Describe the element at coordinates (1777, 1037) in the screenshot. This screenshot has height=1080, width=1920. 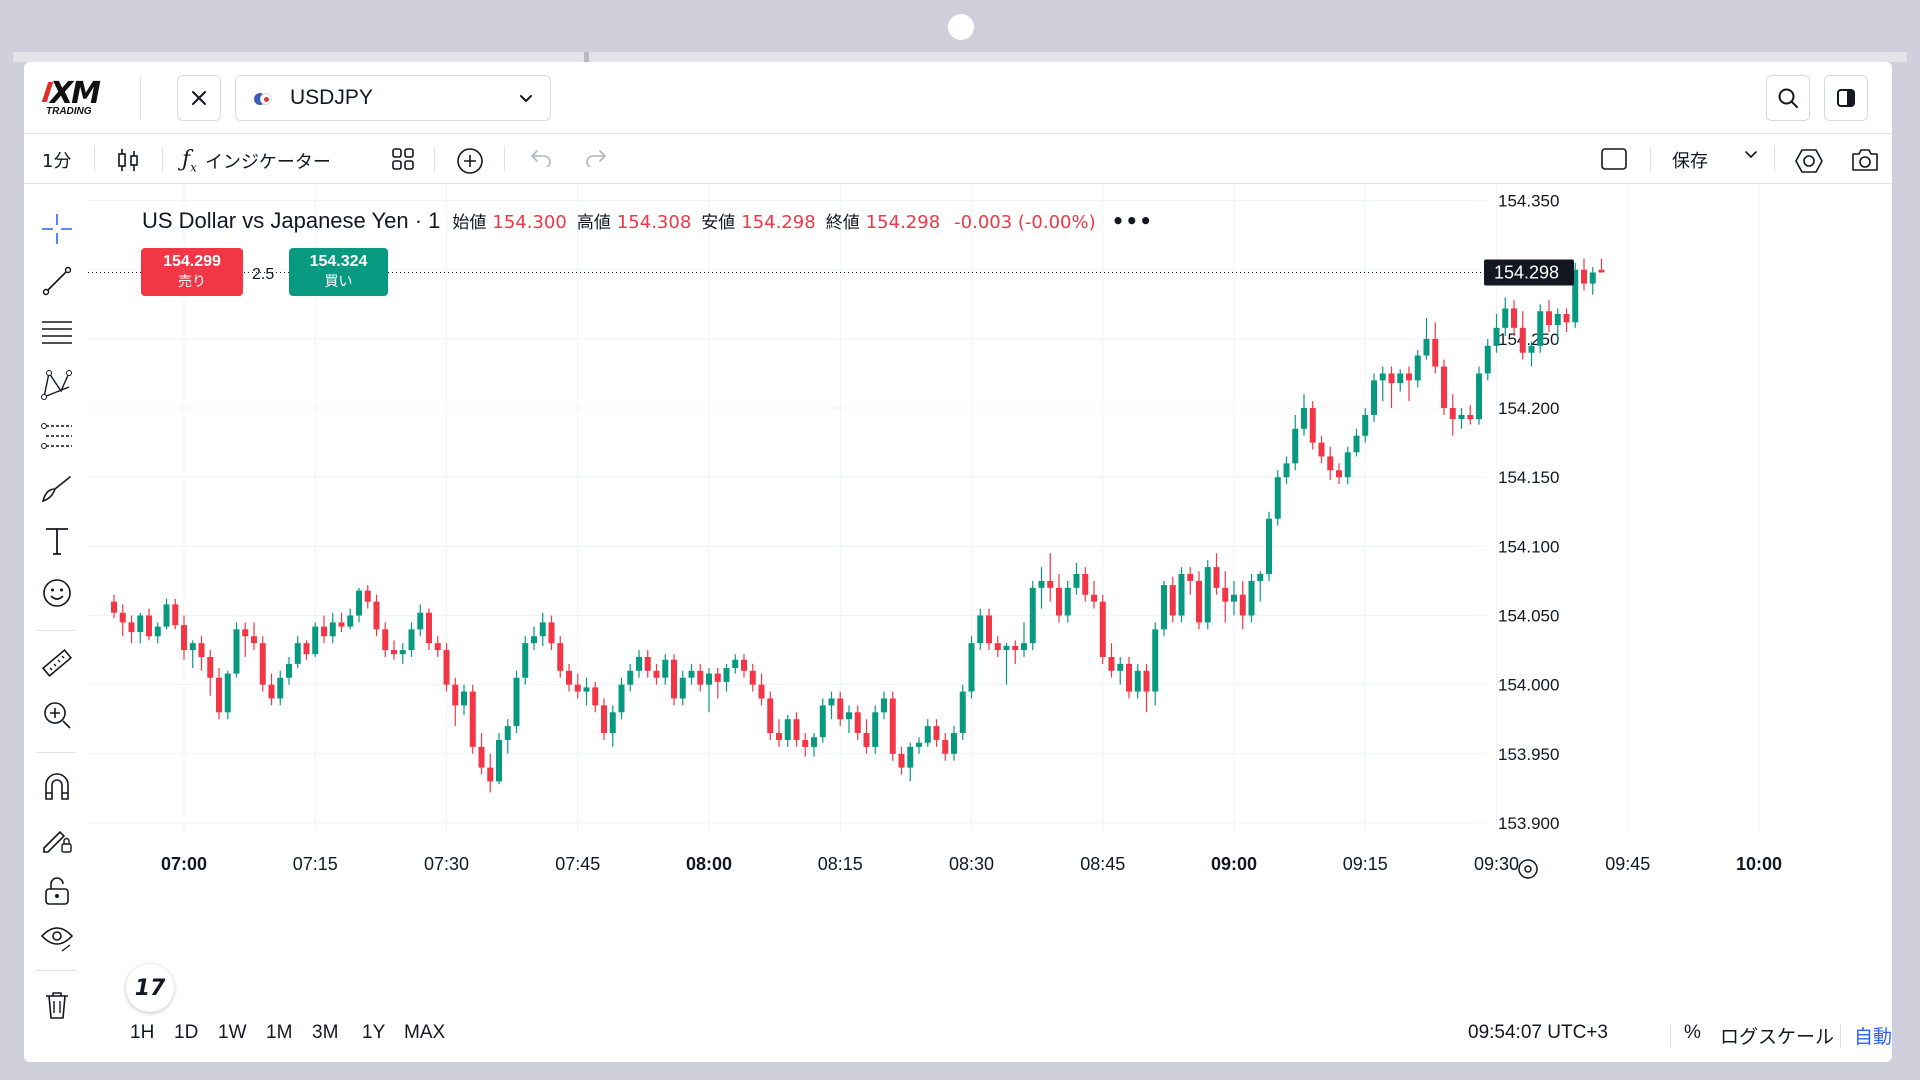
I see `log-scale-toggle: ログスケール` at that location.